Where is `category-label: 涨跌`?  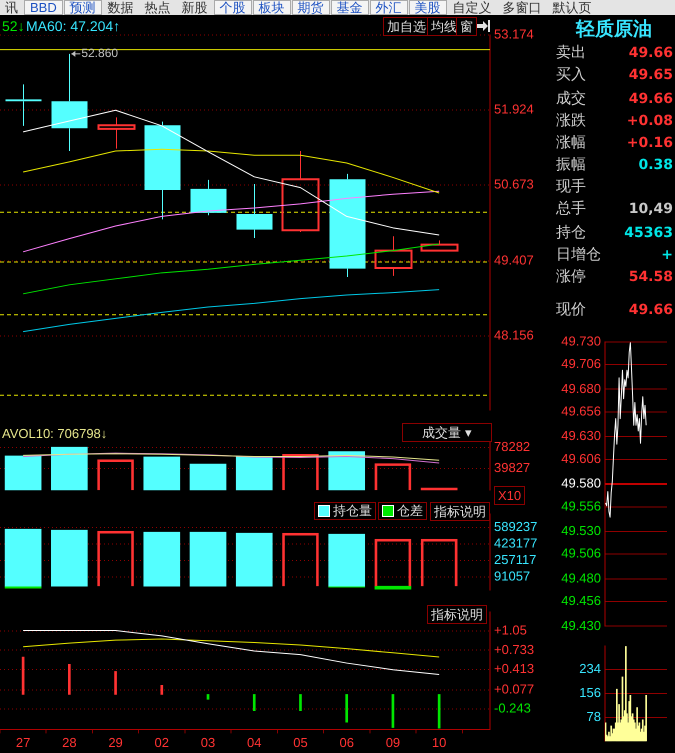
category-label: 涨跌 is located at coordinates (571, 121).